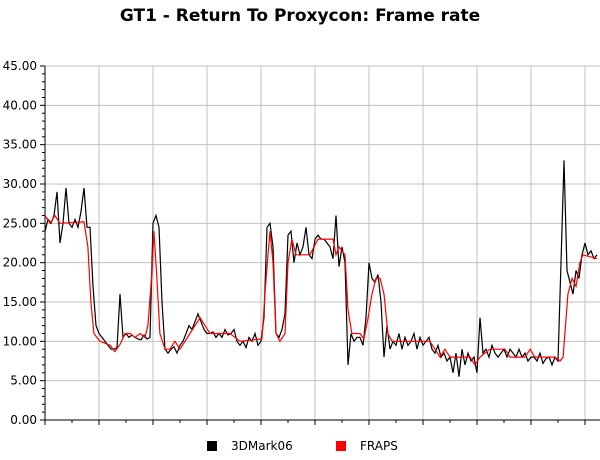  What do you see at coordinates (300, 16) in the screenshot?
I see `chart-title: GT1 - Return To Proxycon: Frame rate` at bounding box center [300, 16].